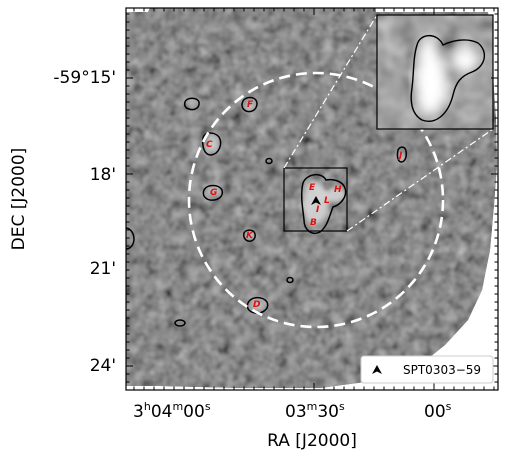 Image resolution: width=516 pixels, height=460 pixels. What do you see at coordinates (318, 210) in the screenshot?
I see `source-label-i: I` at bounding box center [318, 210].